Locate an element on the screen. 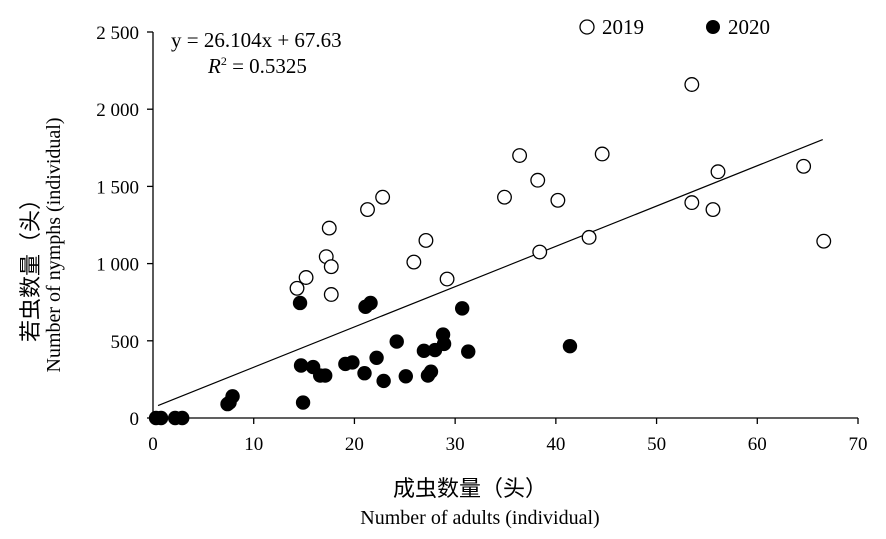  y-axis-label-cn: 若虫数量（头） is located at coordinates (31, 265).